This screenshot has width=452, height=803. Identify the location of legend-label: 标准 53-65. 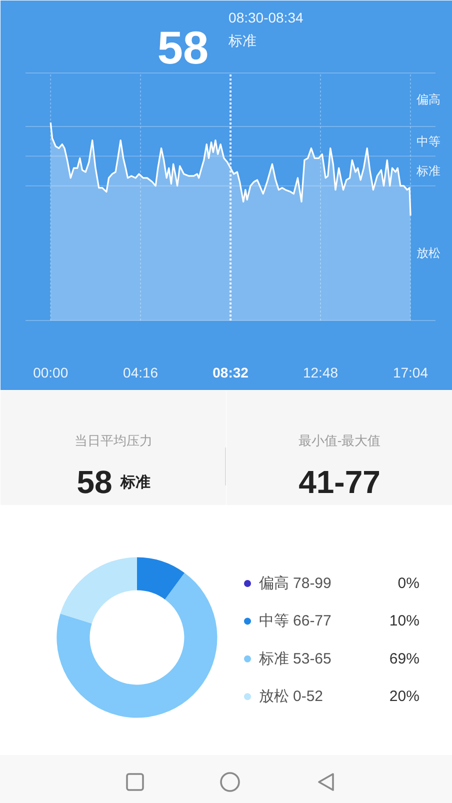
(295, 659).